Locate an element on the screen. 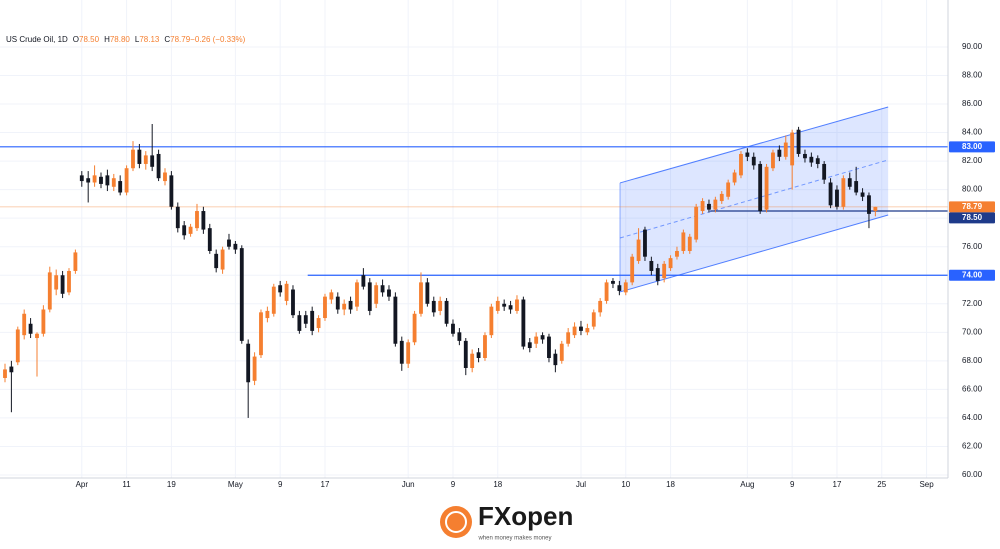 This screenshot has height=549, width=1000. x-tick-label: 25 is located at coordinates (881, 484).